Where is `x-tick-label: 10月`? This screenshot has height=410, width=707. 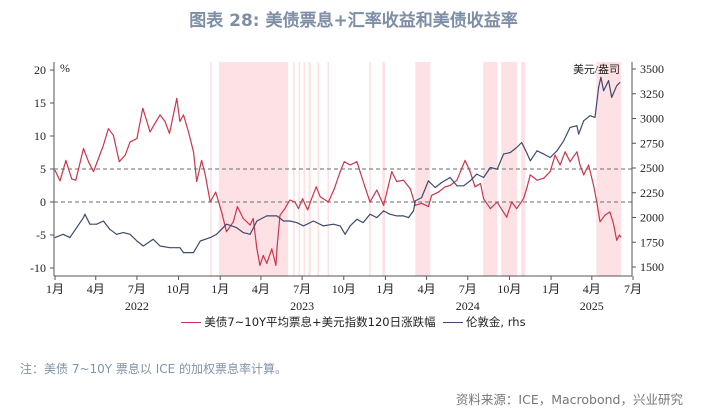 x-tick-label: 10月 is located at coordinates (509, 289).